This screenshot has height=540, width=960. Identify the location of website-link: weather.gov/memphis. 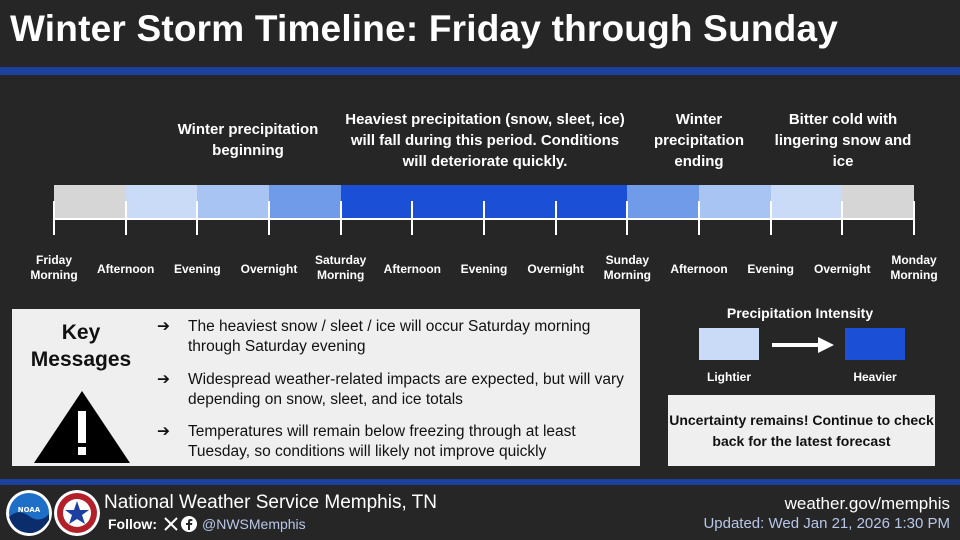
(867, 503).